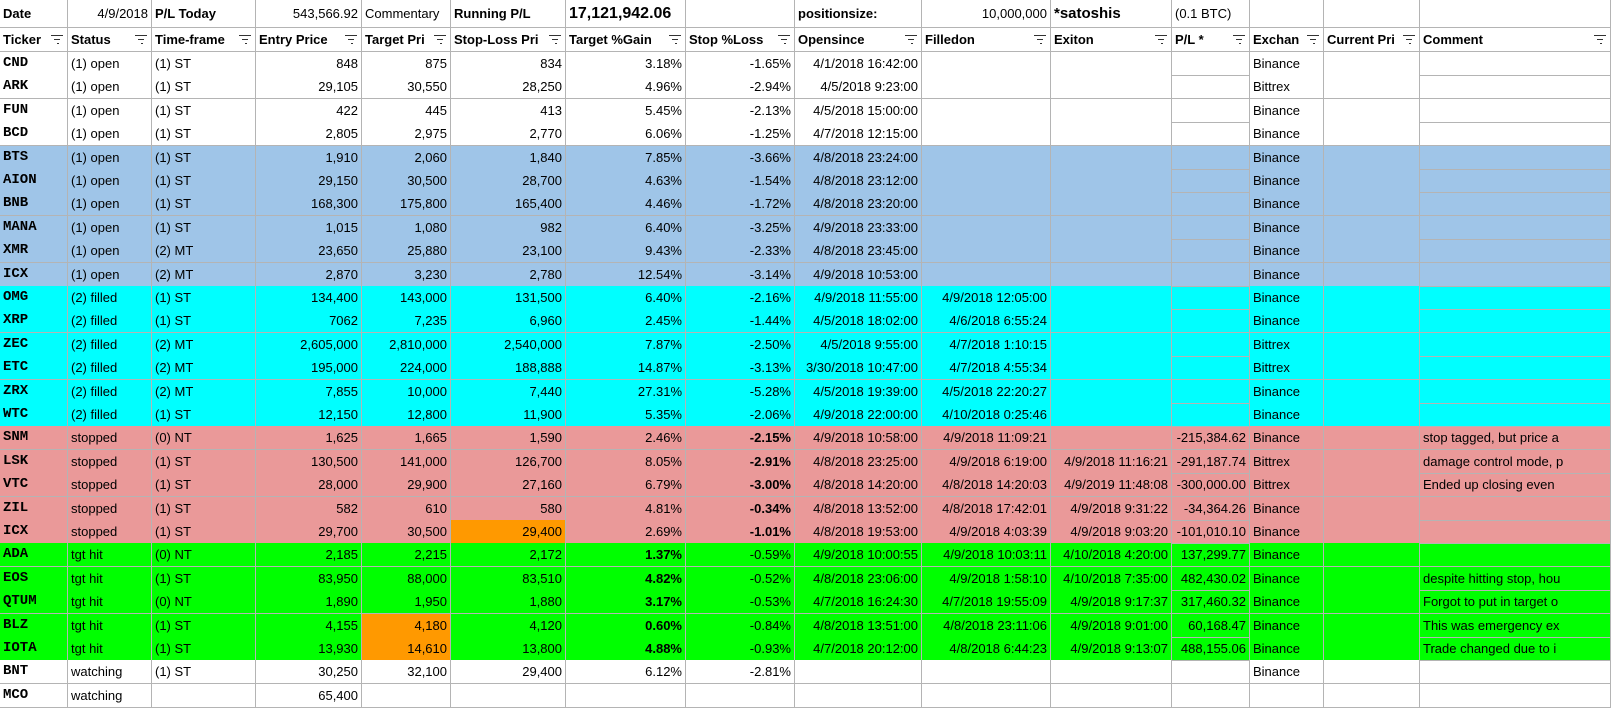 Image resolution: width=1611 pixels, height=724 pixels. What do you see at coordinates (740, 64) in the screenshot?
I see `cell-loss: -1.65%` at bounding box center [740, 64].